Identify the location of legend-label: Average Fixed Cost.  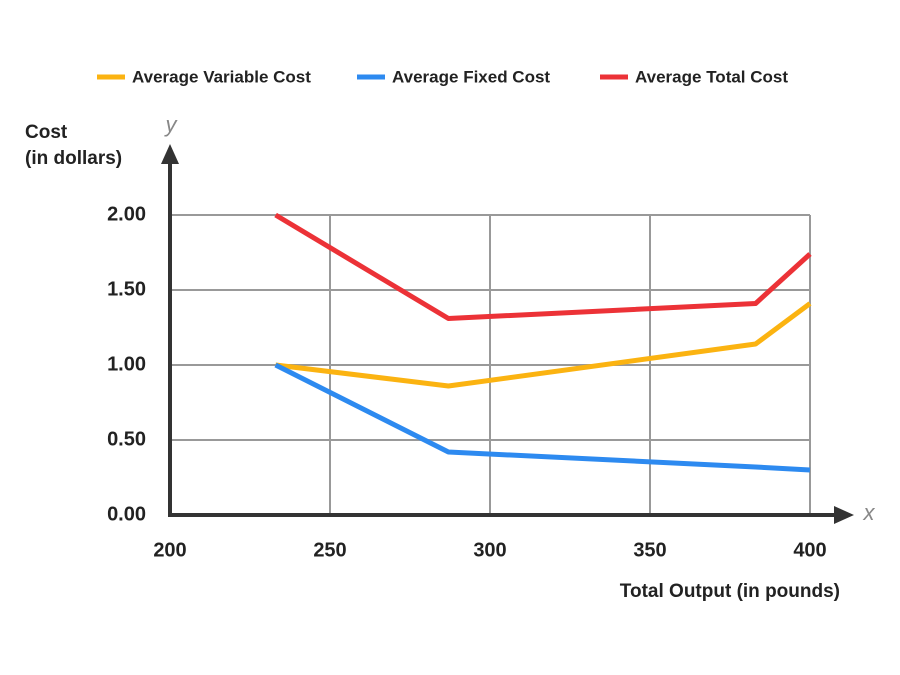
(471, 76).